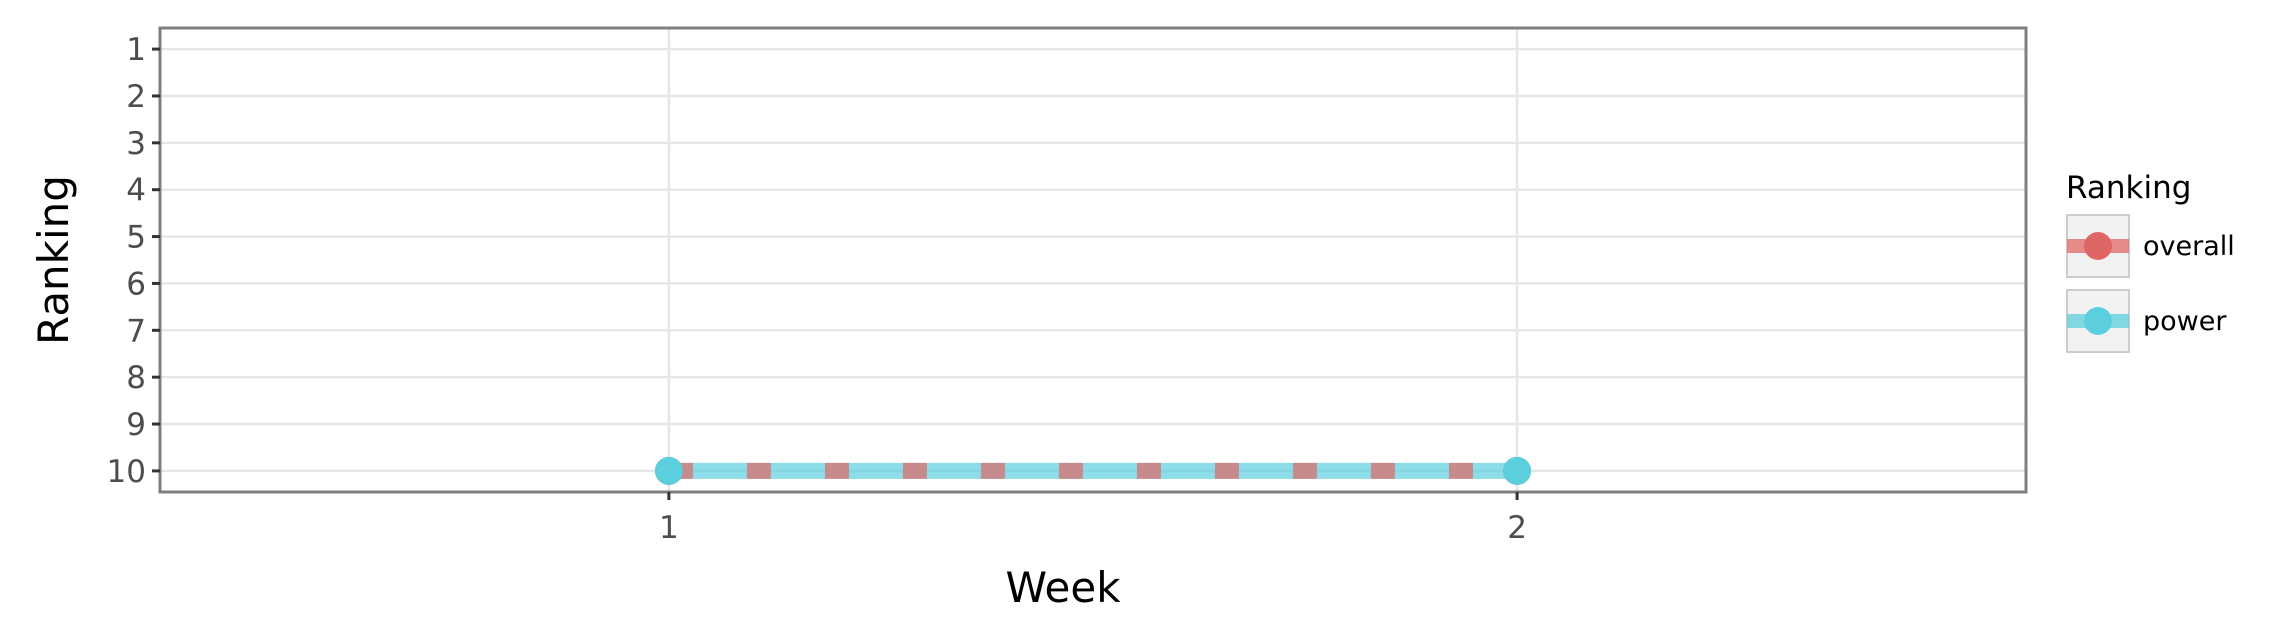 Image resolution: width=2276 pixels, height=641 pixels. Describe the element at coordinates (136, 378) in the screenshot. I see `y-tick-label: 8` at that location.